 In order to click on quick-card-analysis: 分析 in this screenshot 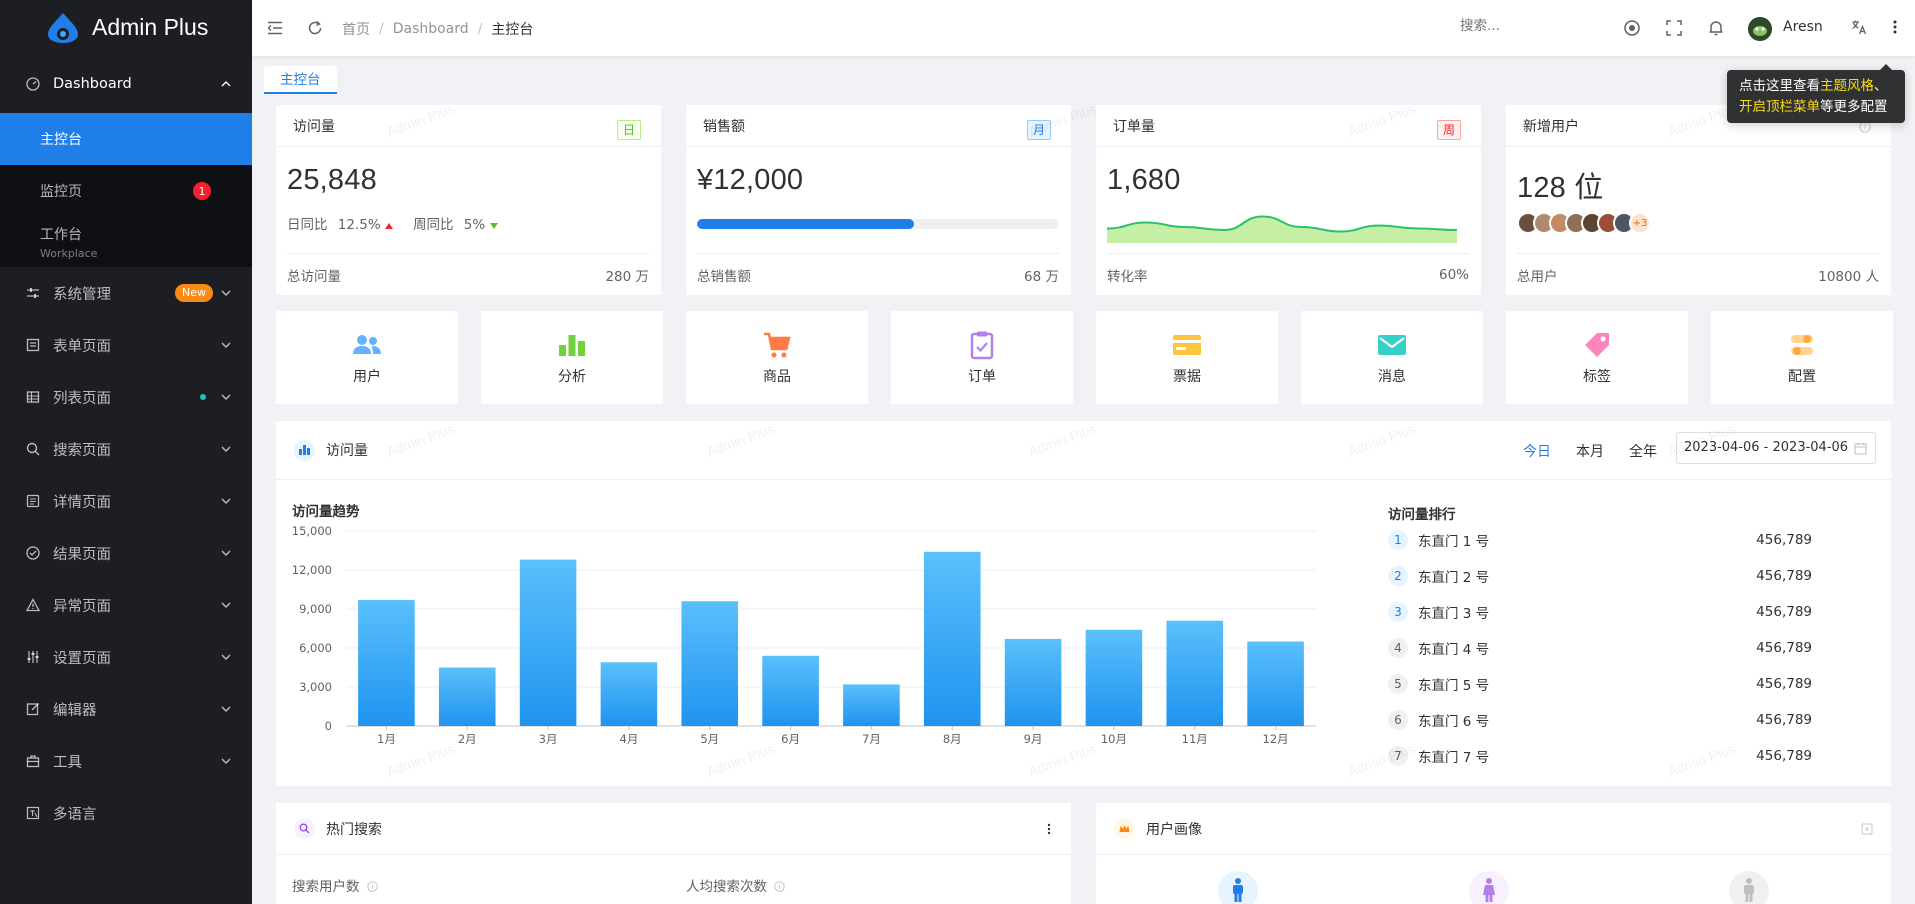, I will do `click(572, 357)`.